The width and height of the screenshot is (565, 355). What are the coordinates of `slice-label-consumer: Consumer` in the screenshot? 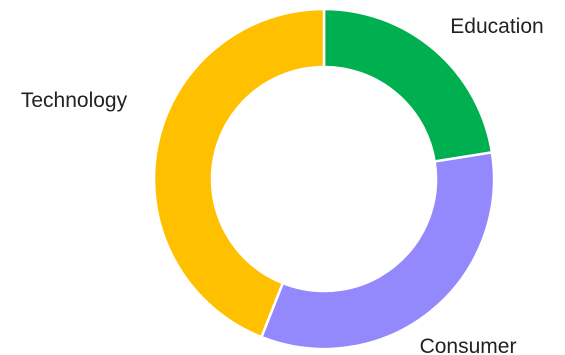 It's located at (468, 345).